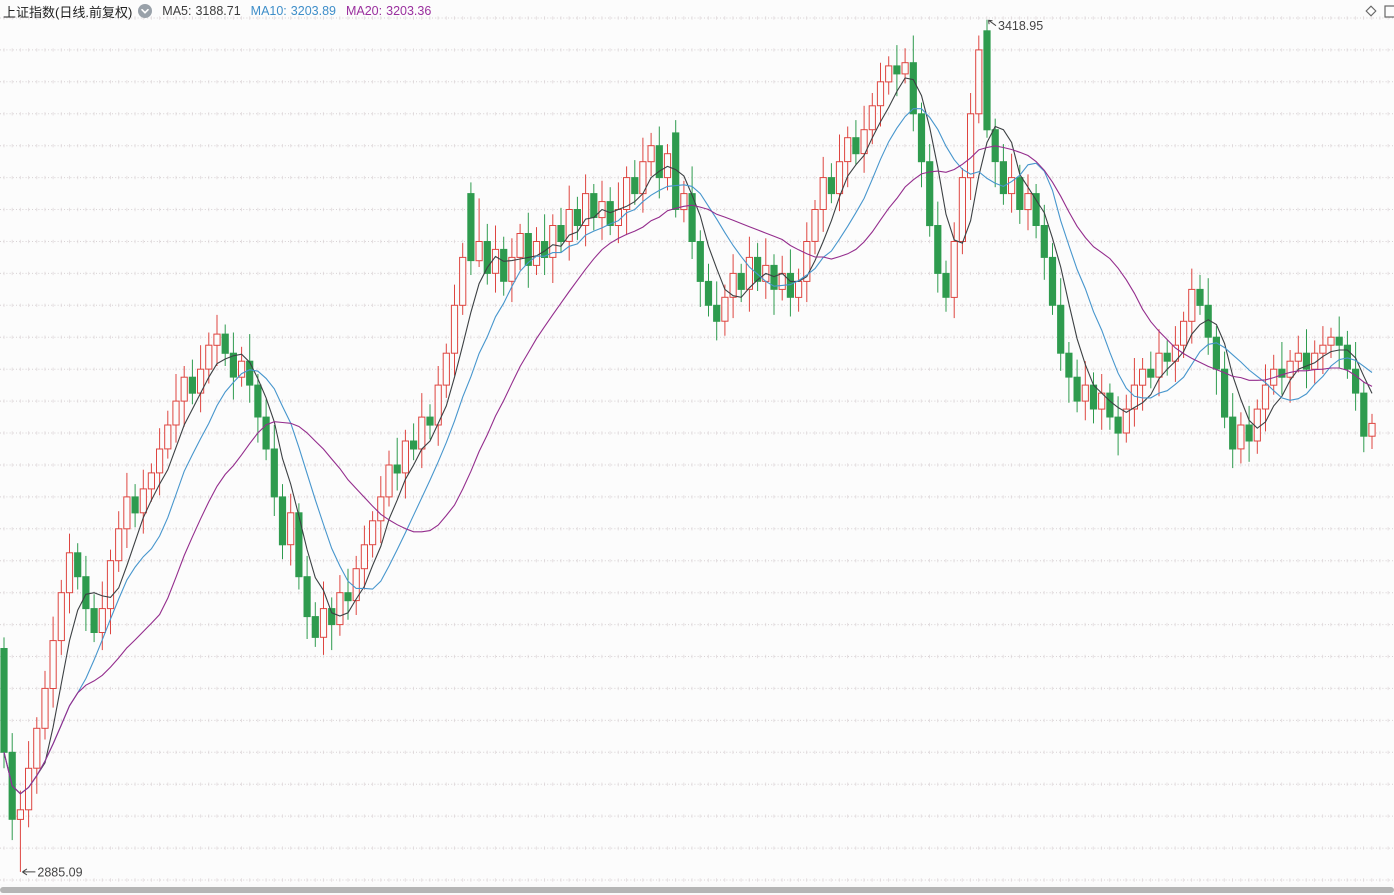 This screenshot has width=1394, height=895. I want to click on ma10-label: MA10:, so click(268, 11).